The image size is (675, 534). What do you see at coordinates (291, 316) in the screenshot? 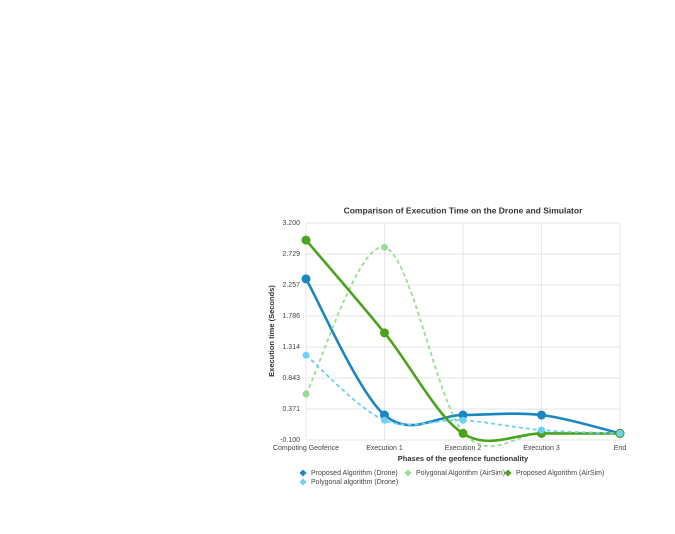
I see `y-tick-label: 1.786` at bounding box center [291, 316].